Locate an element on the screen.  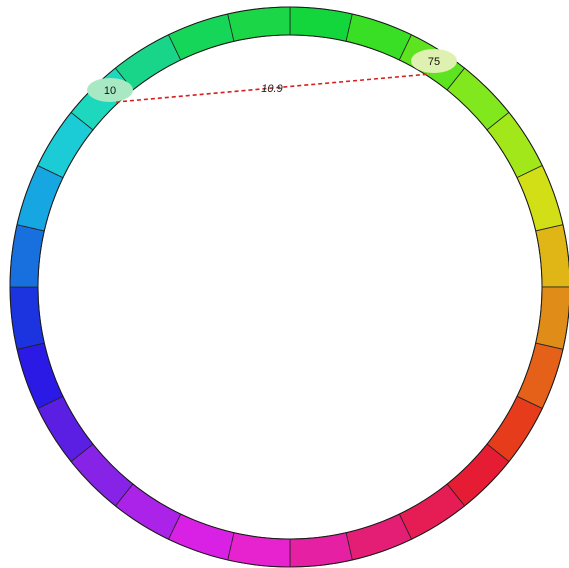
marker-10: 10 is located at coordinates (110, 90).